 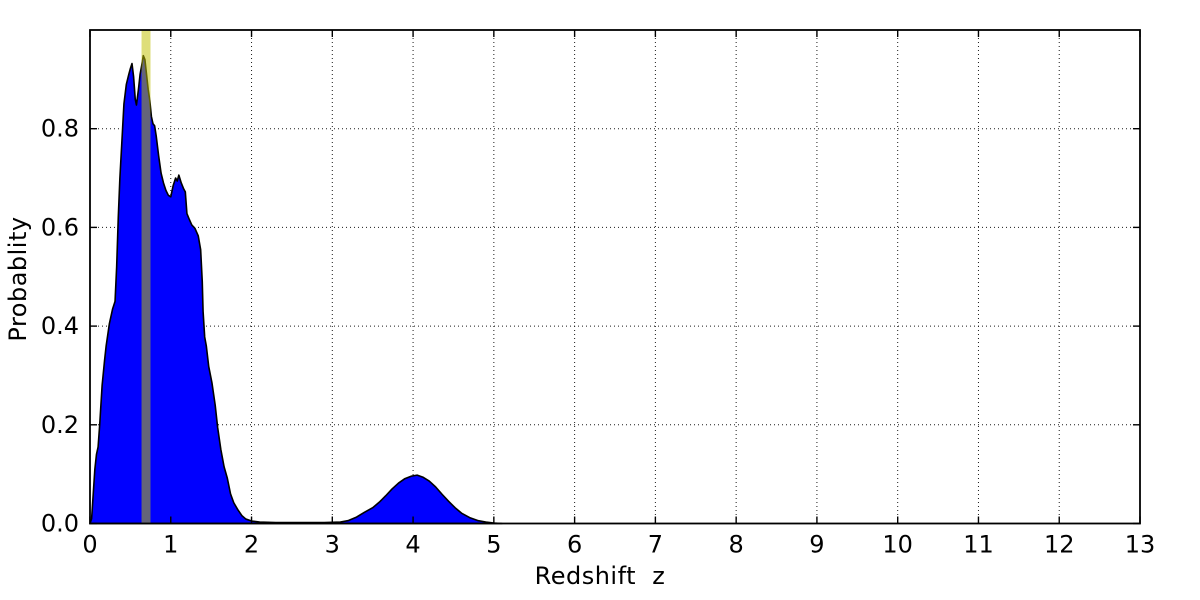 What do you see at coordinates (816, 545) in the screenshot?
I see `x-tick-label: 9` at bounding box center [816, 545].